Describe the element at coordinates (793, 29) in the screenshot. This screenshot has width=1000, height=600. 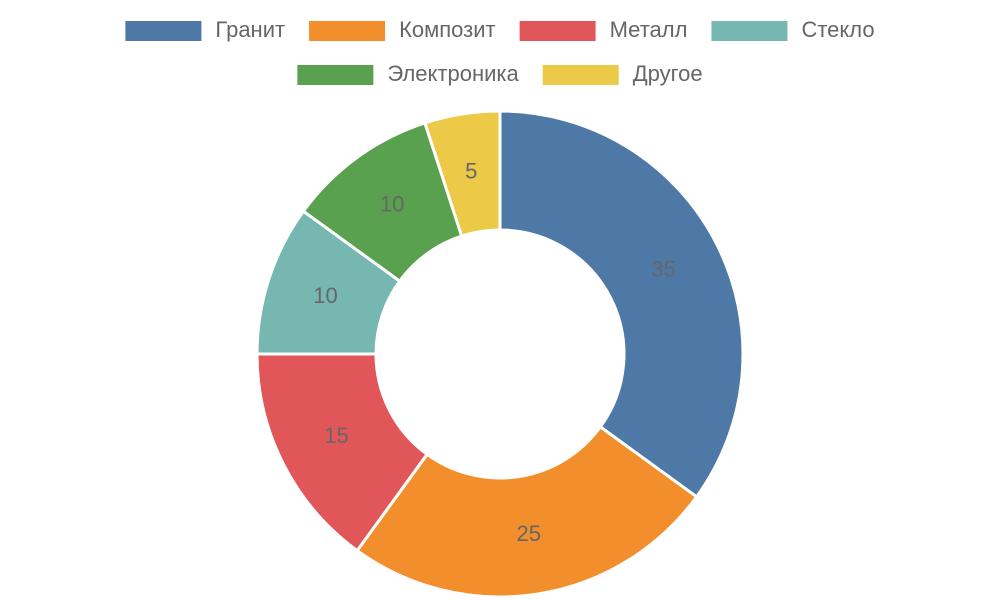
I see `legend-item: Стекло` at that location.